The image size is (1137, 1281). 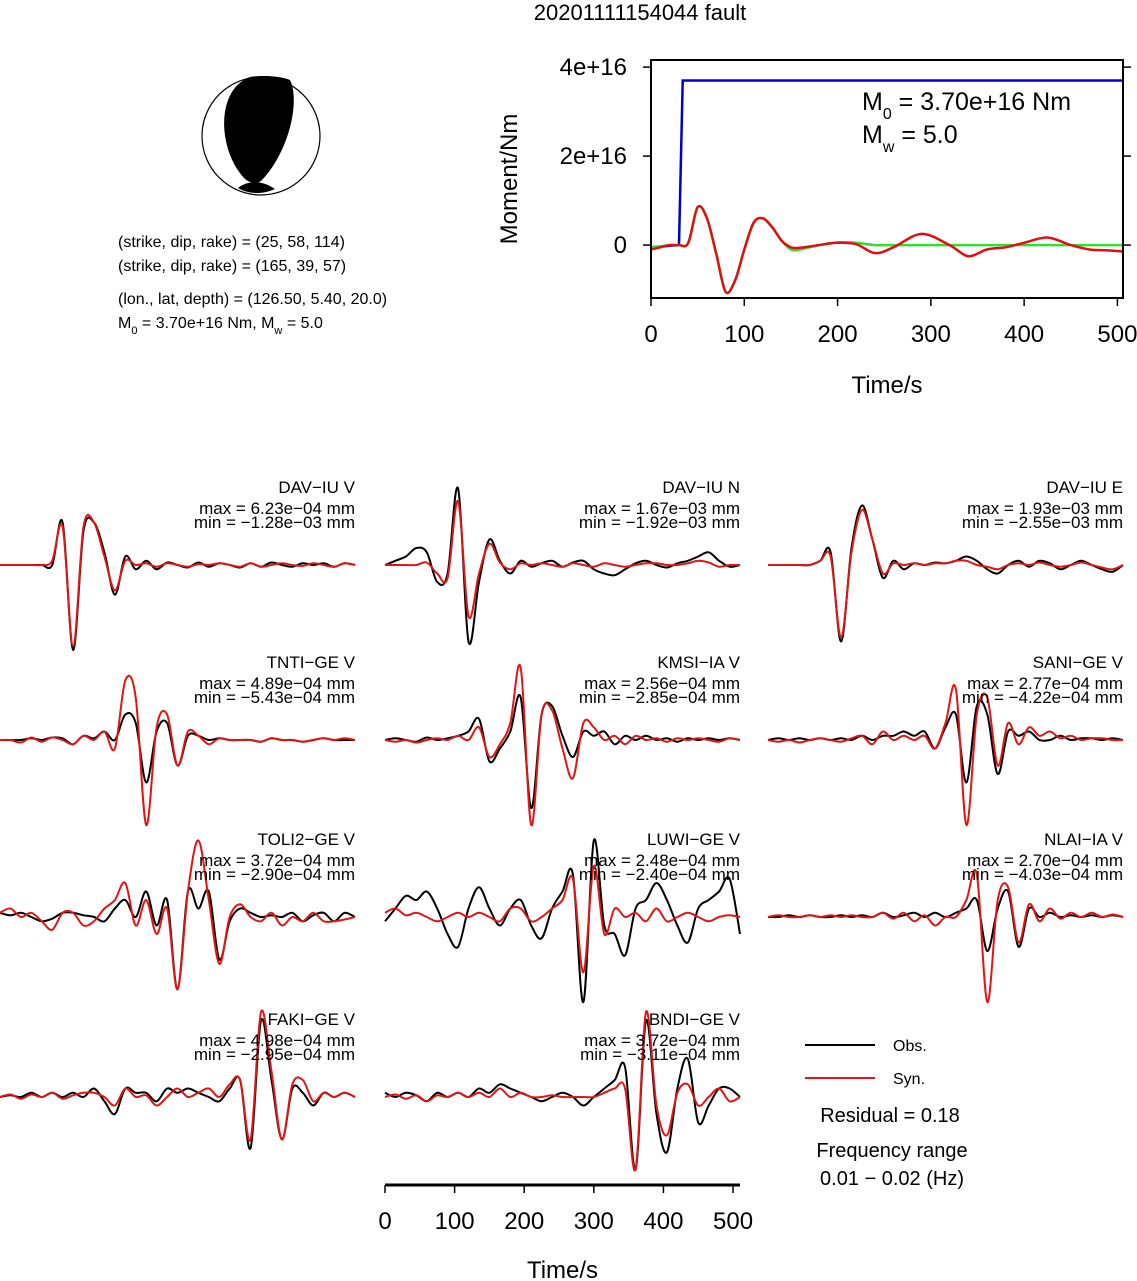 I want to click on moment-text: M0 = 3.70e+16 Nm, Mw = 5.0, so click(x=220, y=326).